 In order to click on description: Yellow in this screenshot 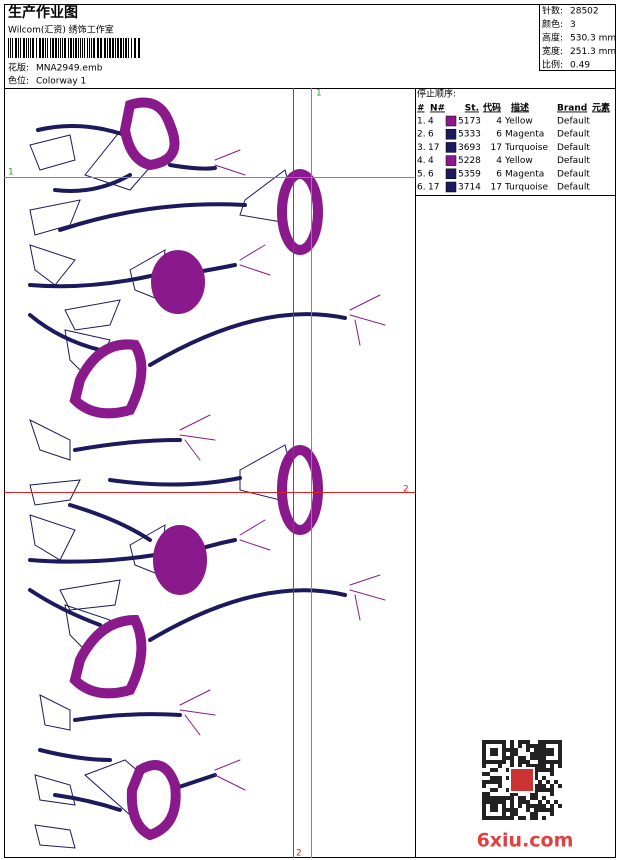, I will do `click(518, 122)`.